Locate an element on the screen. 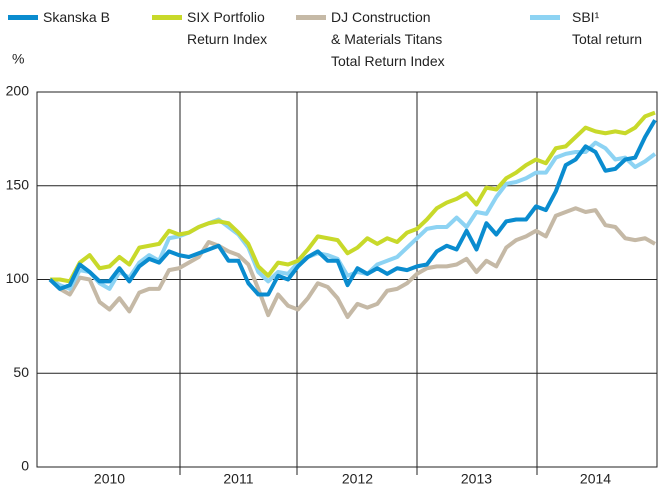 The image size is (669, 489). y-tick-label: 0 is located at coordinates (25, 466).